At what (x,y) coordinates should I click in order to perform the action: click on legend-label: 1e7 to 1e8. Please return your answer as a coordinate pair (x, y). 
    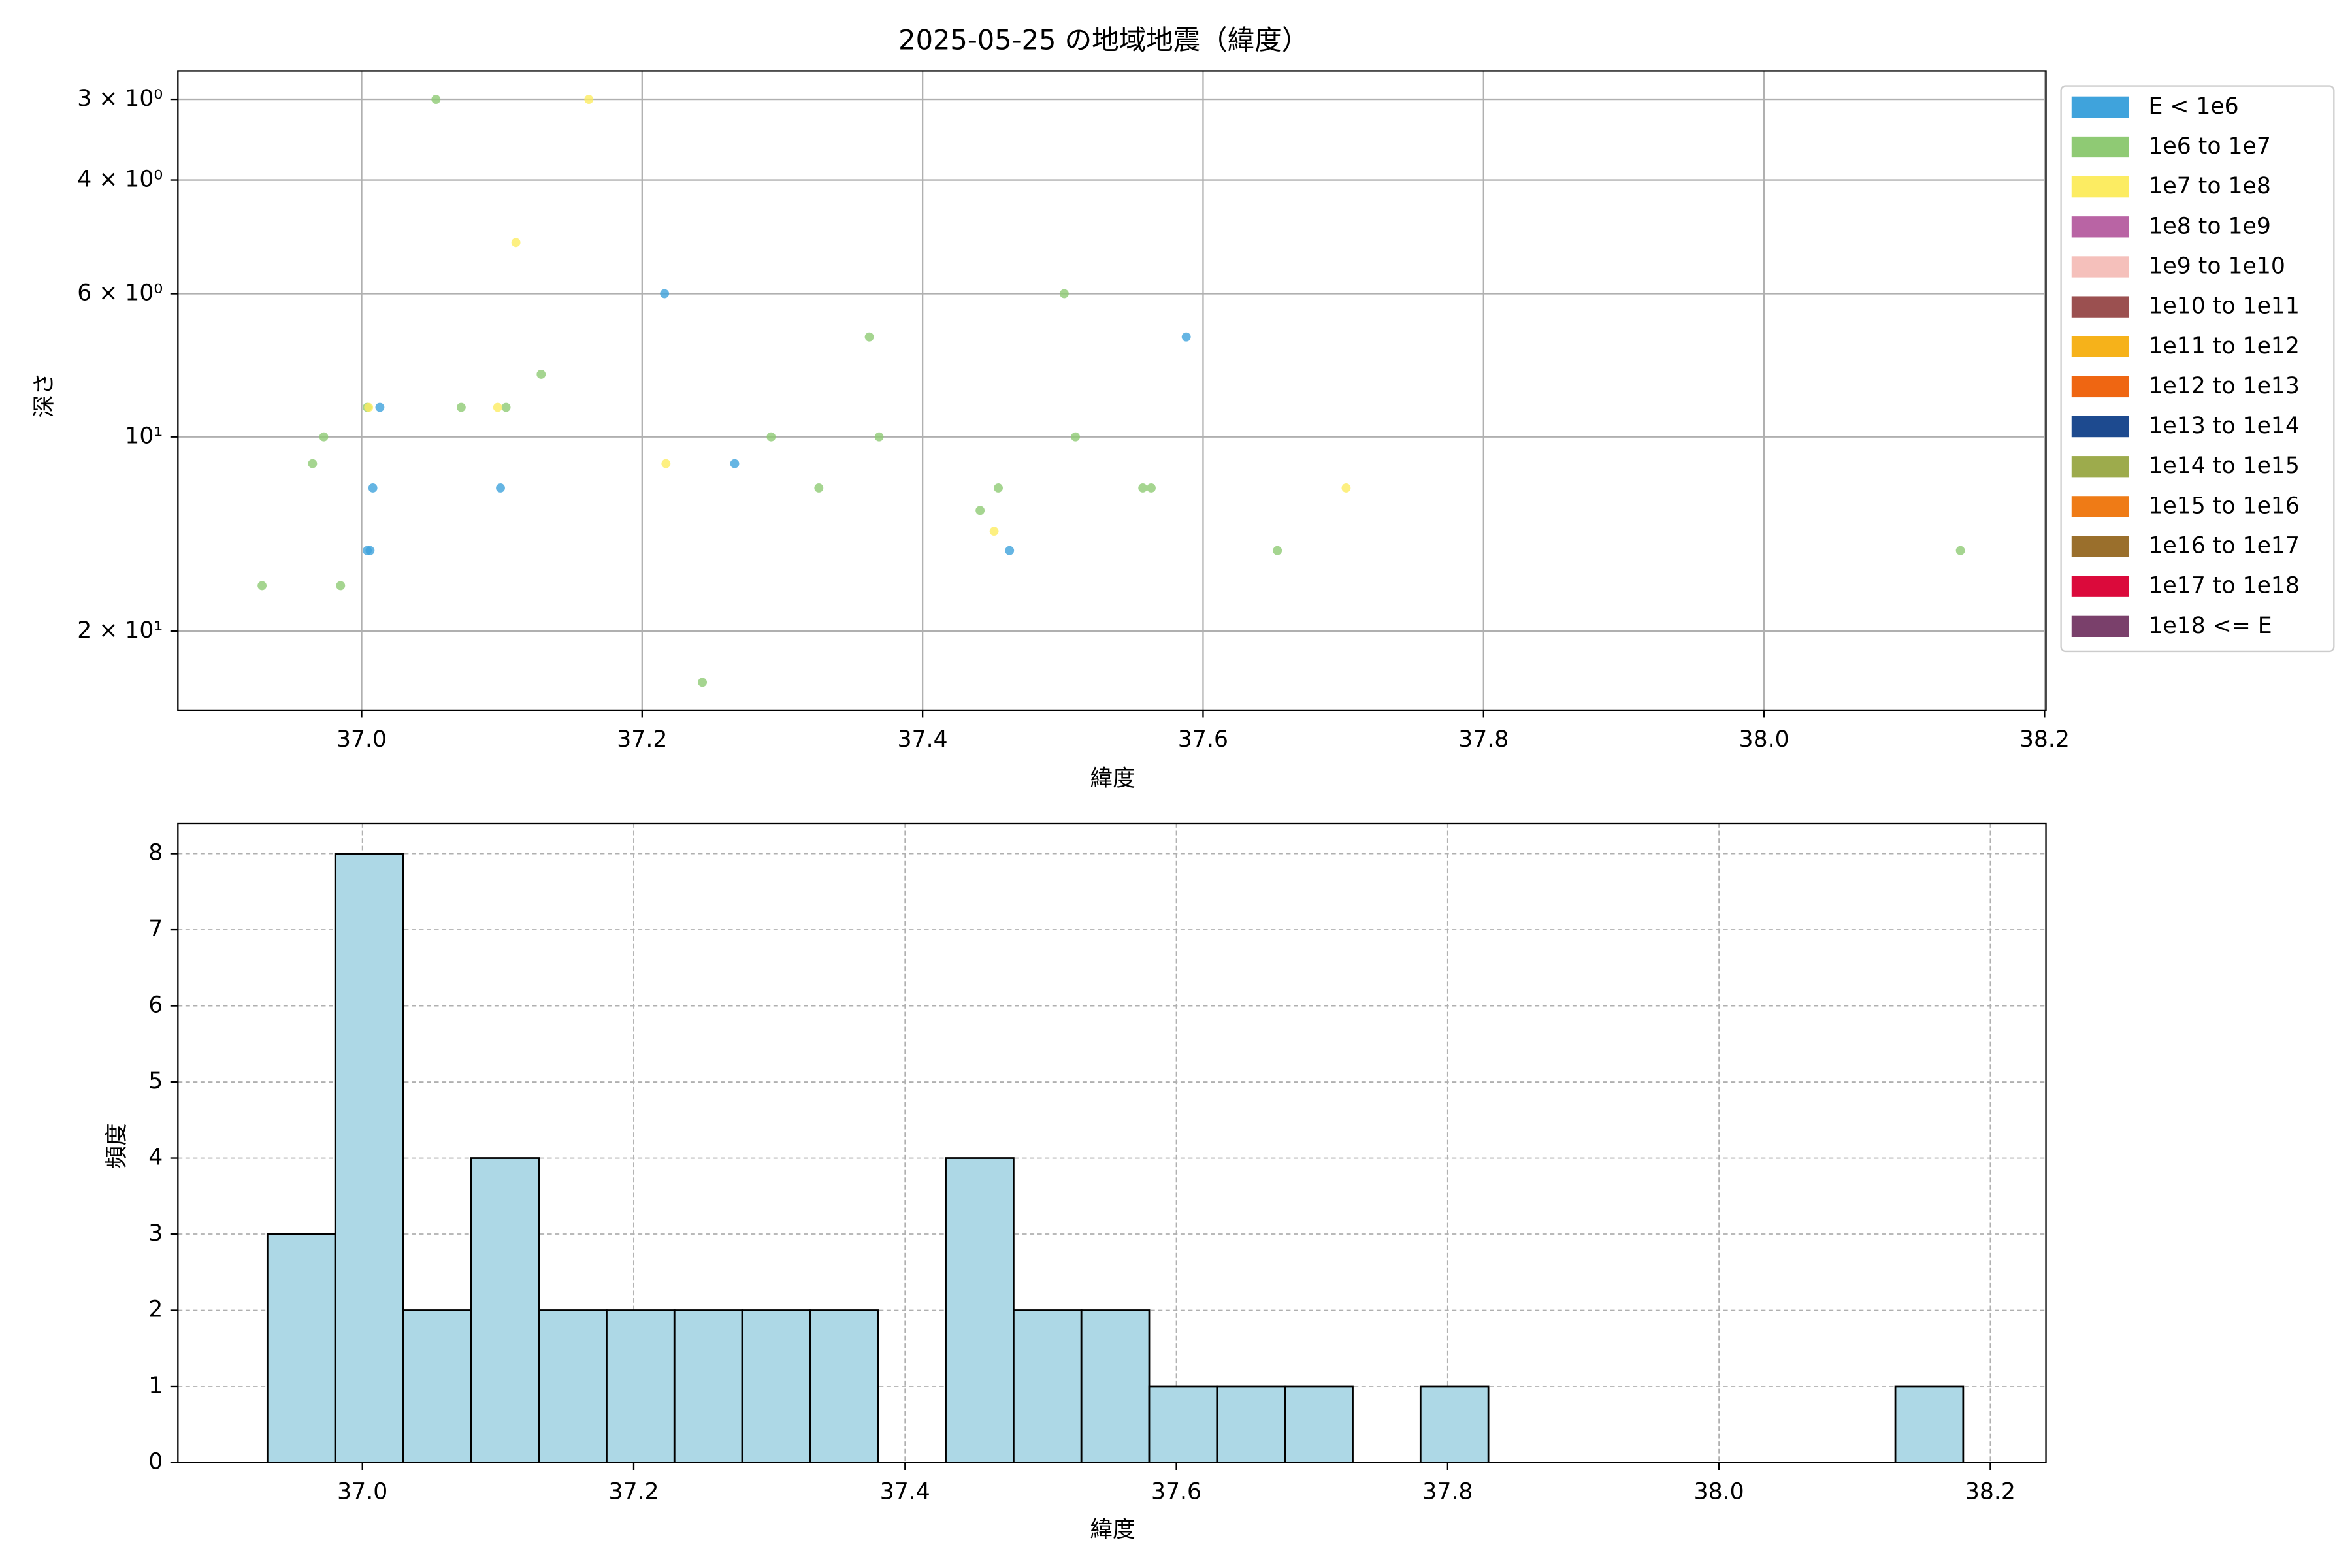
    Looking at the image, I should click on (2209, 186).